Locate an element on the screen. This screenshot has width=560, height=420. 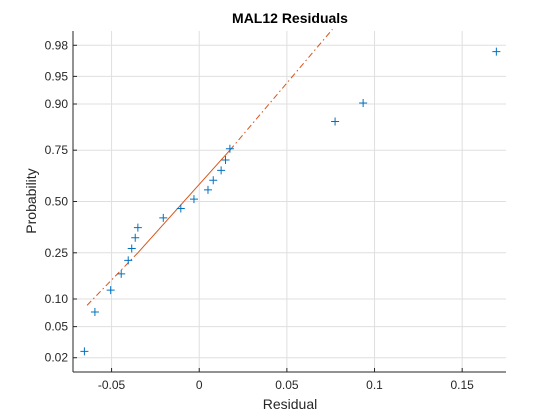
x-tick-label: 0.05 is located at coordinates (287, 385).